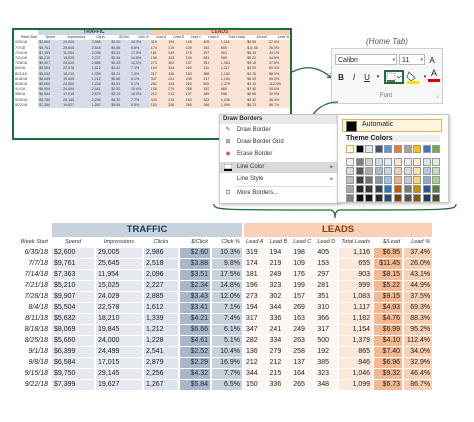 This screenshot has height=422, width=474. Describe the element at coordinates (73, 297) in the screenshot. I see `data-cell: $9,907` at that location.